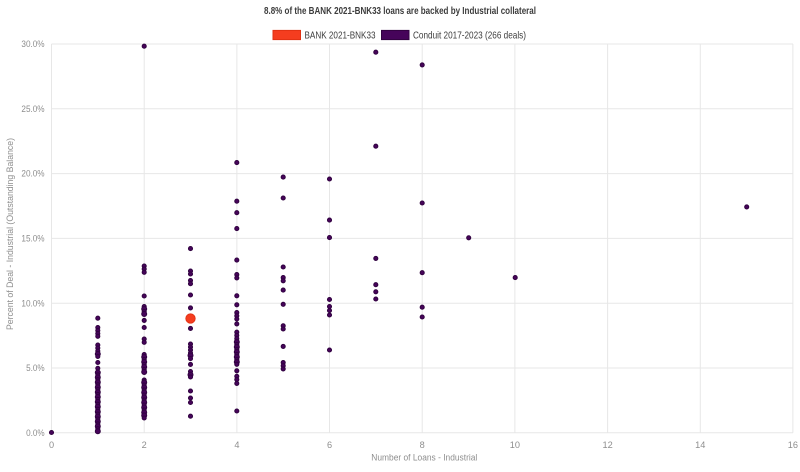 The image size is (800, 472). What do you see at coordinates (469, 36) in the screenshot?
I see `svg-text: Conduit 2017-2023 (266 deals)` at bounding box center [469, 36].